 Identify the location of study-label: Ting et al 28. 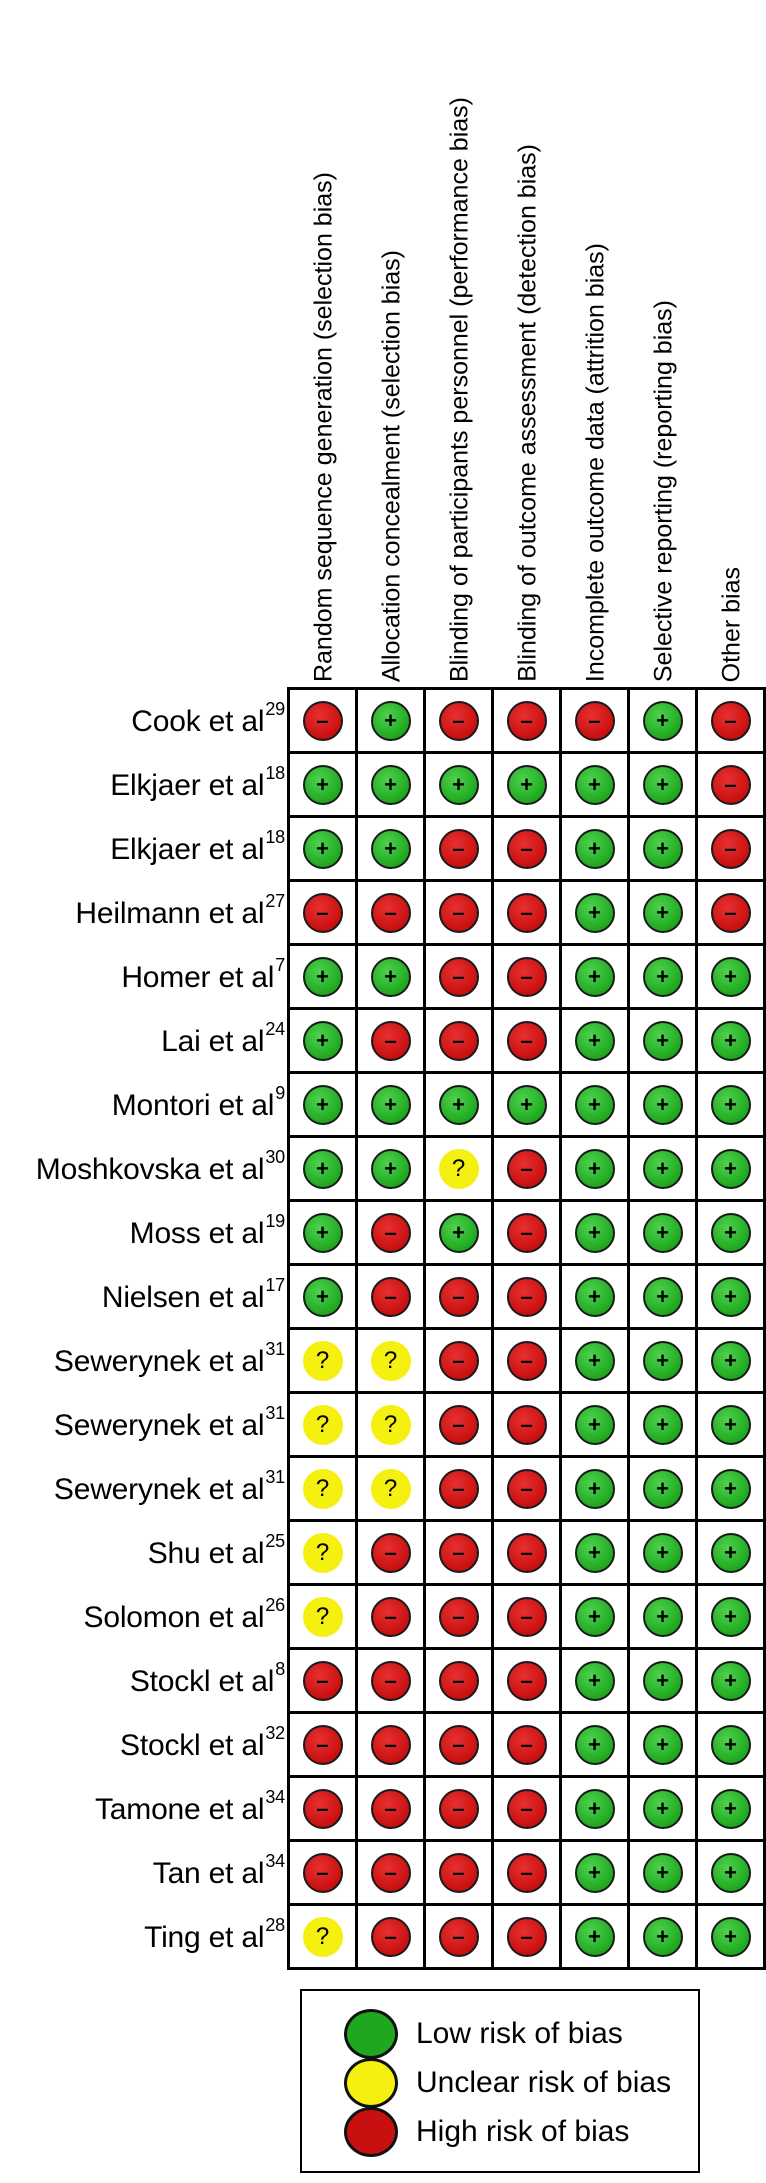
(142, 1937).